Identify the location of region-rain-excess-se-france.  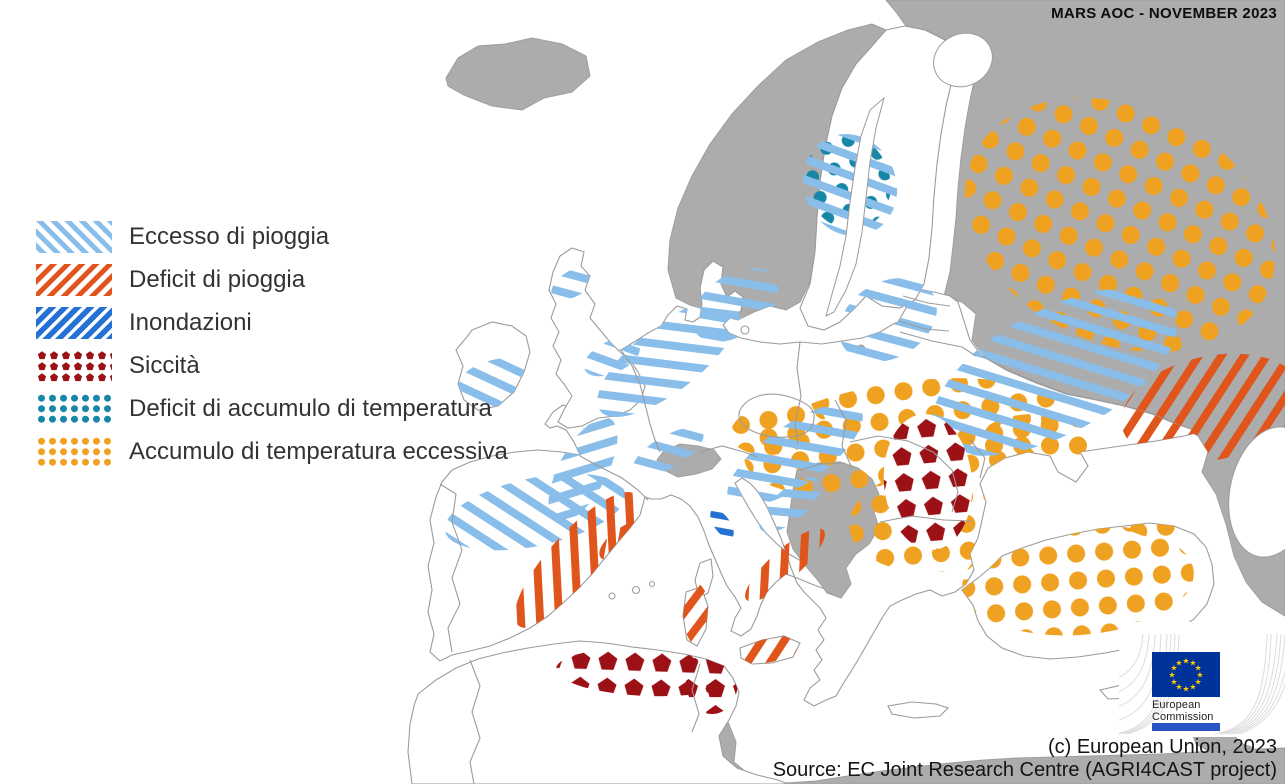
(668, 452).